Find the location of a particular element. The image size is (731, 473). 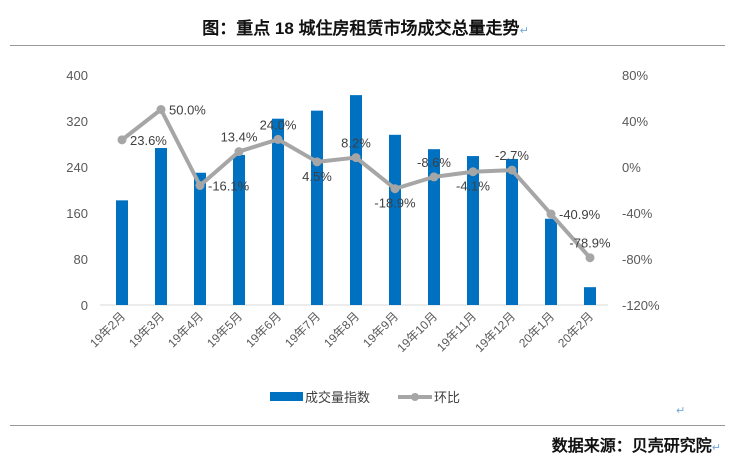

data-label: -40.9% is located at coordinates (580, 214).